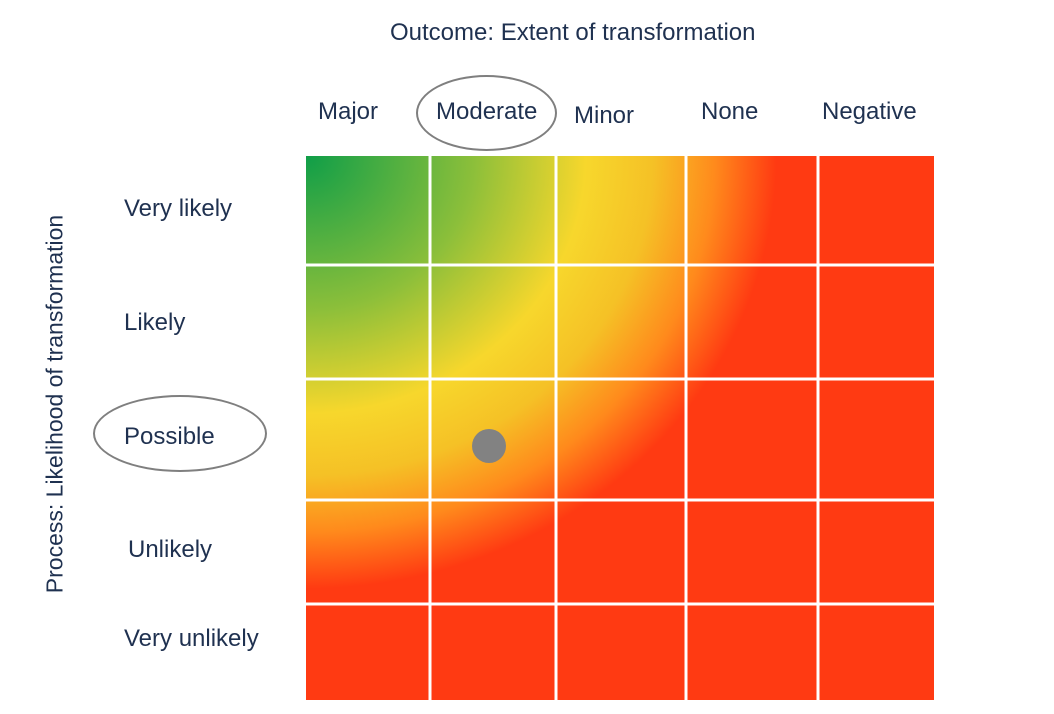  What do you see at coordinates (155, 322) in the screenshot?
I see `row-label-likely: Likely` at bounding box center [155, 322].